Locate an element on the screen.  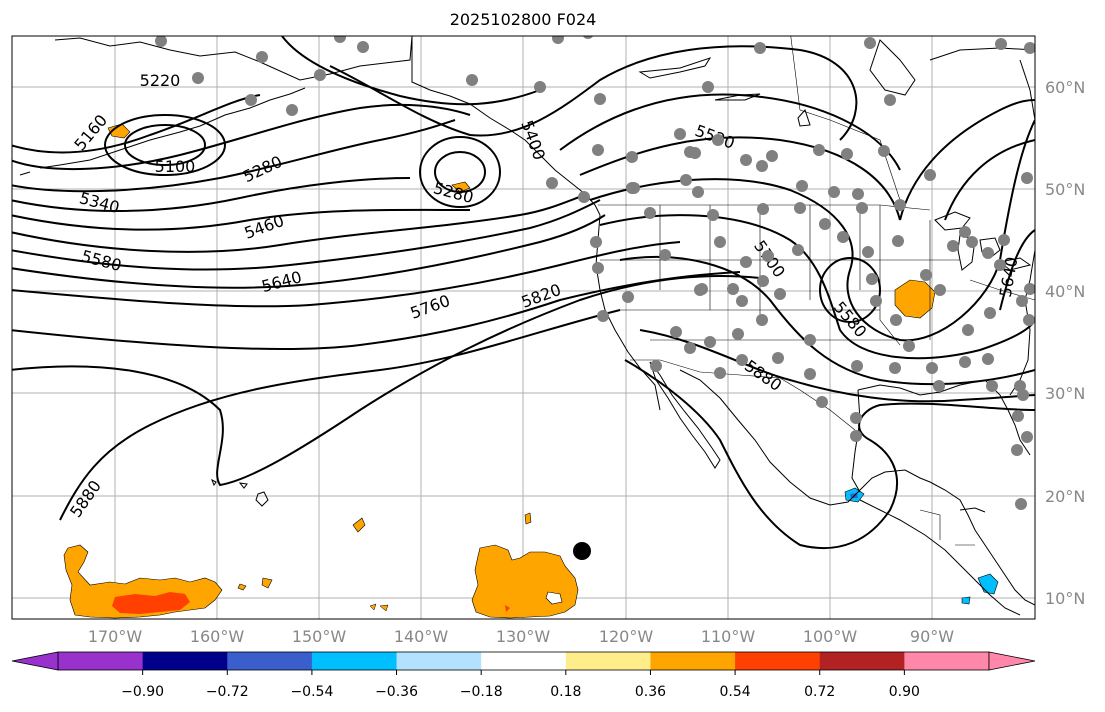
lon-label: 170°W is located at coordinates (115, 636).